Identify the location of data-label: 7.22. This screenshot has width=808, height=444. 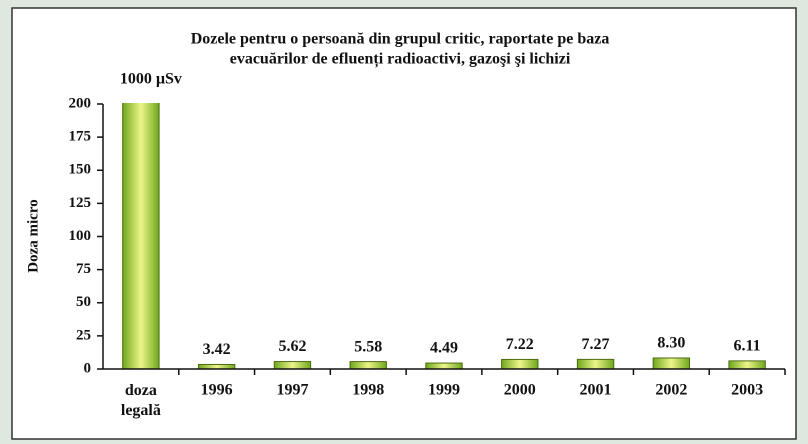
(520, 344).